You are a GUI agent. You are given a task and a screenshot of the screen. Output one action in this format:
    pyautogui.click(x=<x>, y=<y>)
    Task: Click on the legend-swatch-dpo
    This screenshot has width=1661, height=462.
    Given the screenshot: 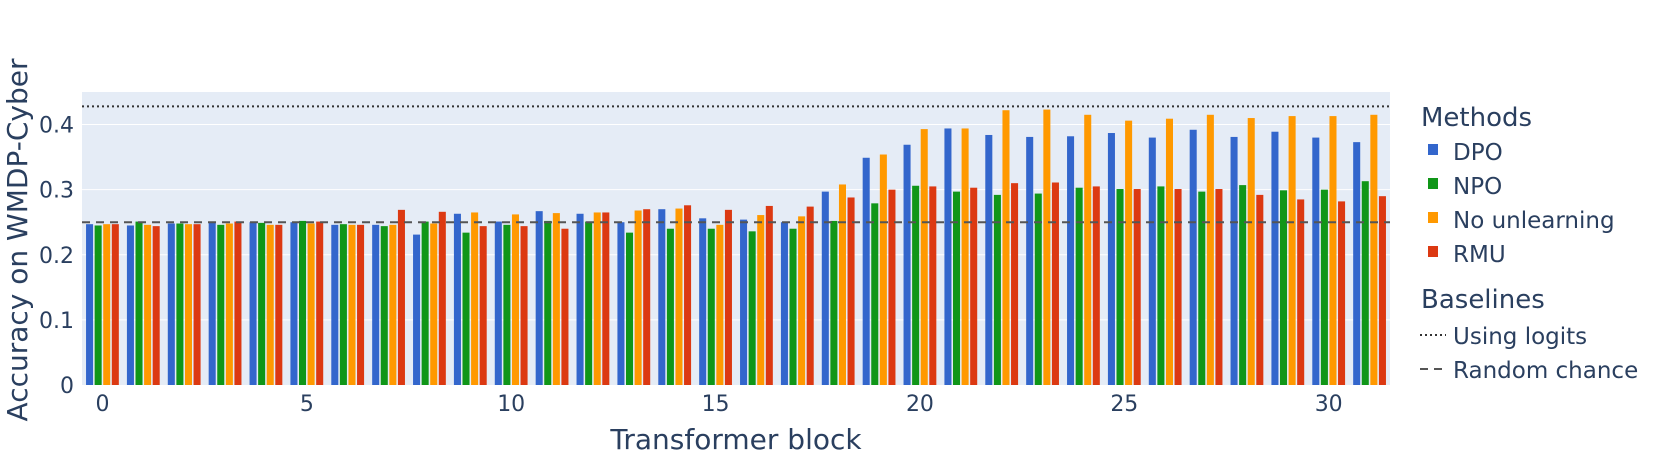 What is the action you would take?
    pyautogui.click(x=1433, y=149)
    